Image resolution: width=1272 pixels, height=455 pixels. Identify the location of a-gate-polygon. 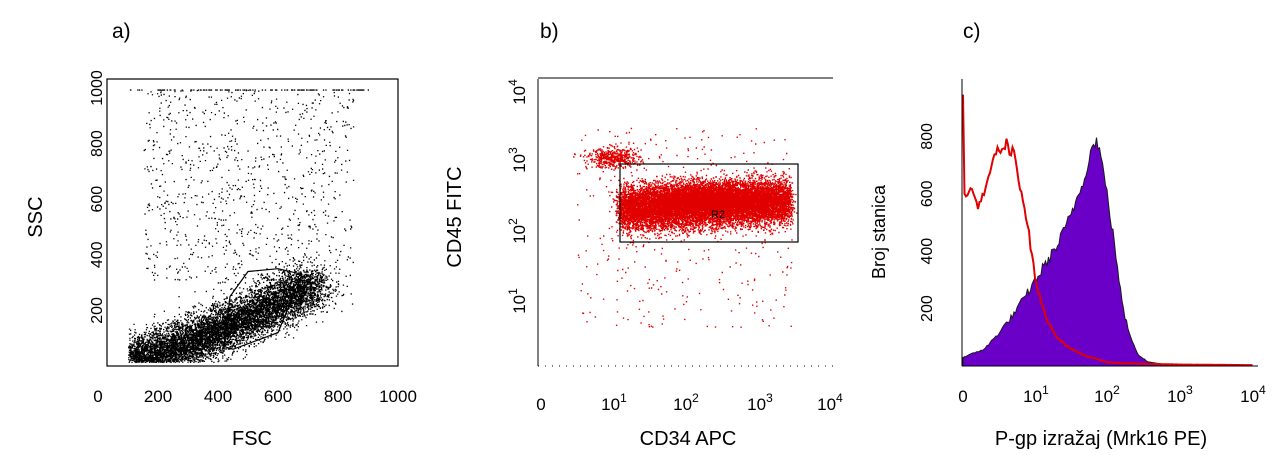
(263, 309).